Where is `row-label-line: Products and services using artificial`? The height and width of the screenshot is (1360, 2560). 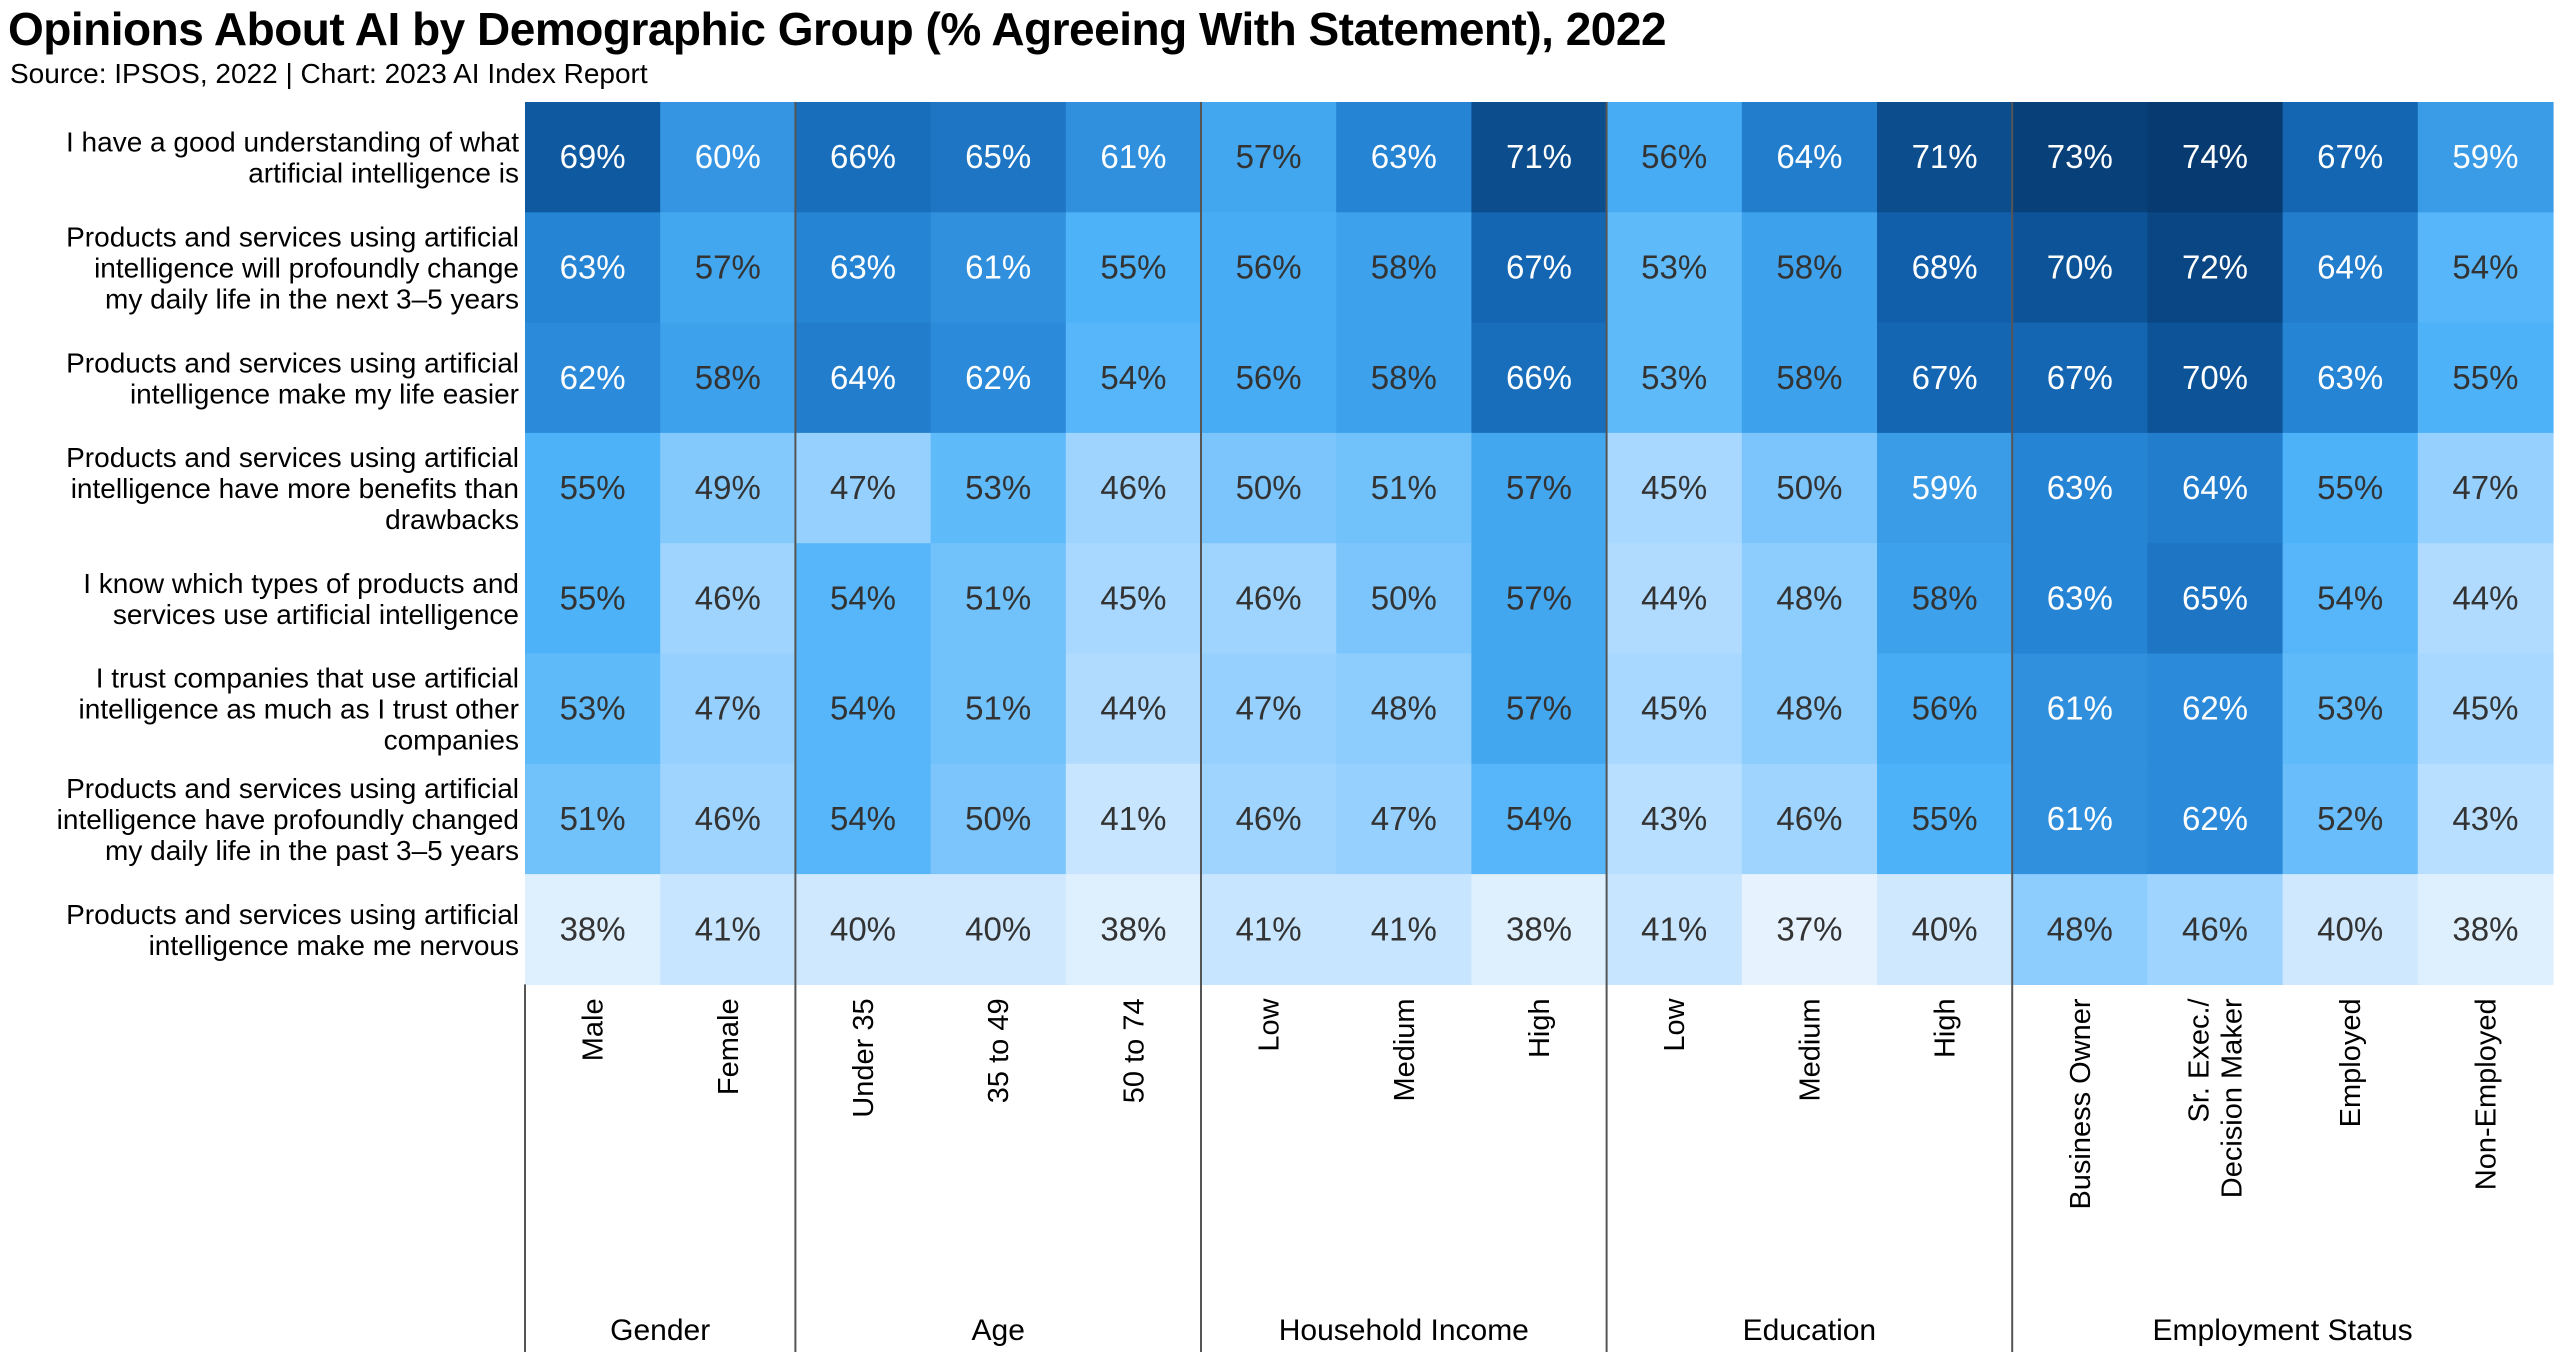
row-label-line: Products and services using artificial is located at coordinates (292, 236).